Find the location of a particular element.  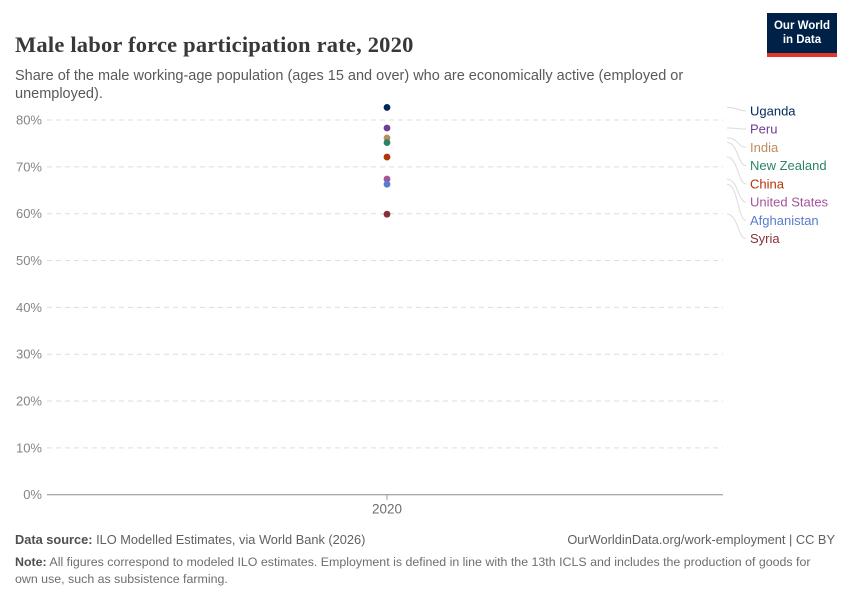

note-label: Note: is located at coordinates (31, 562).